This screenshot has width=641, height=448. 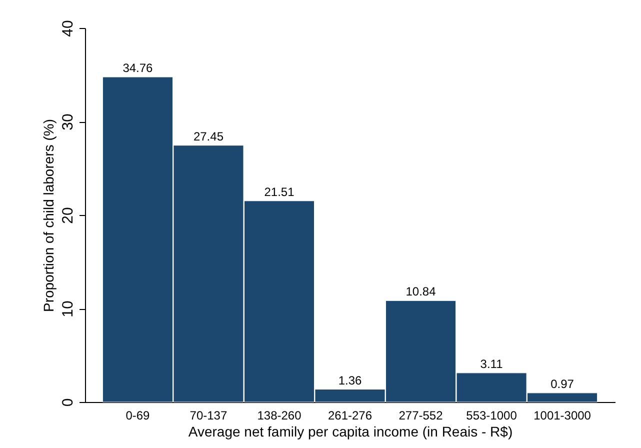 What do you see at coordinates (492, 415) in the screenshot?
I see `x-tick-label: 553-1000` at bounding box center [492, 415].